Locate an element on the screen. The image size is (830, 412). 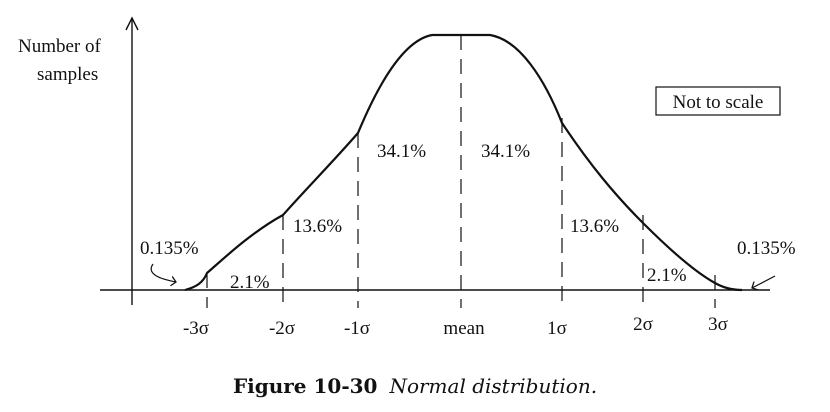
band-label-right-outer: 2.1% is located at coordinates (667, 275).